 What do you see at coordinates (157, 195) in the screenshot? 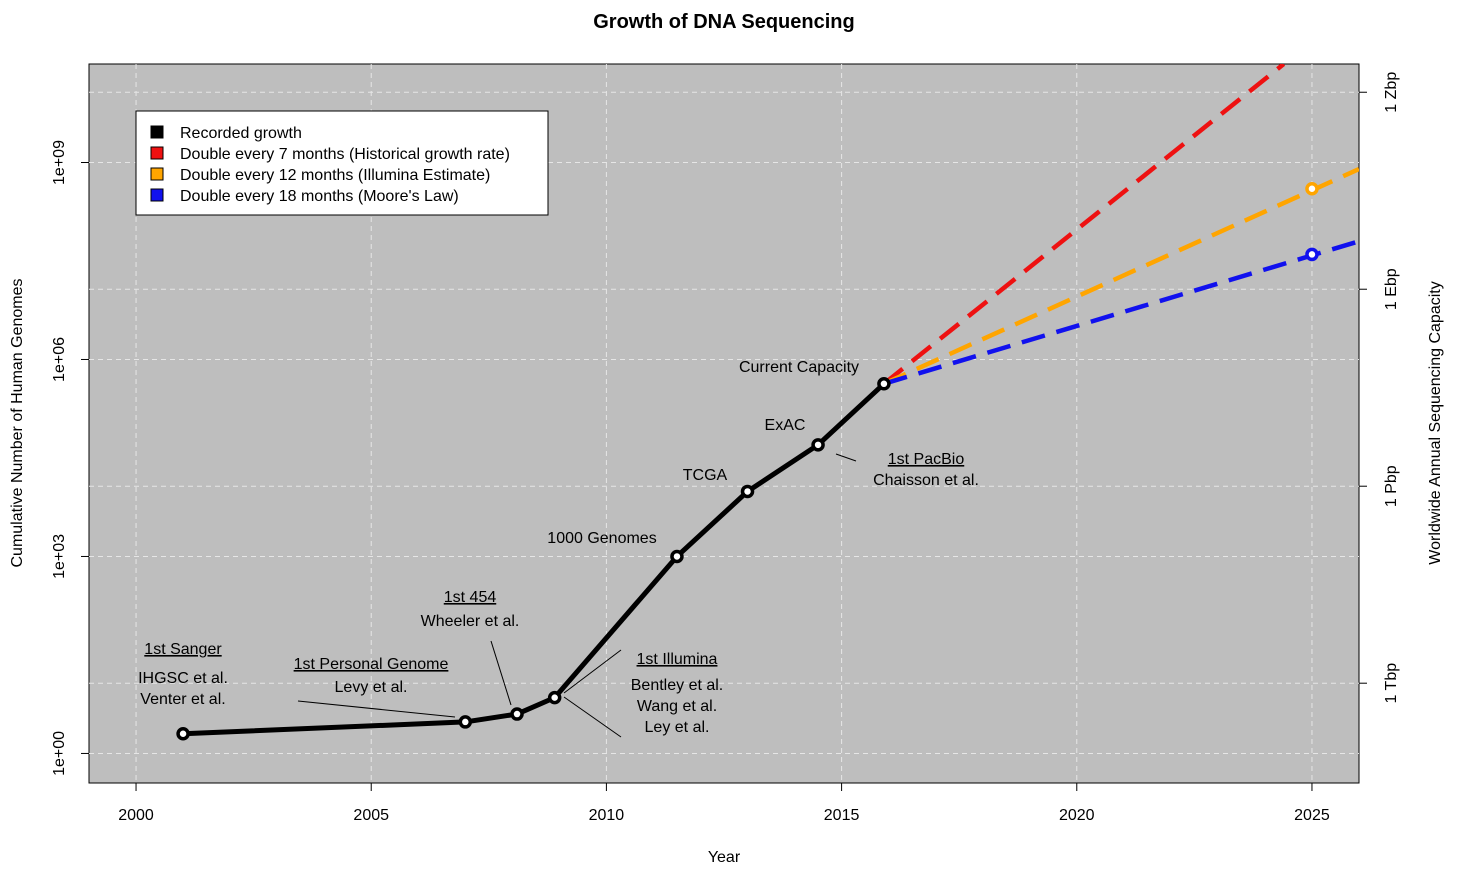
I see `legend-swatch-18mo` at bounding box center [157, 195].